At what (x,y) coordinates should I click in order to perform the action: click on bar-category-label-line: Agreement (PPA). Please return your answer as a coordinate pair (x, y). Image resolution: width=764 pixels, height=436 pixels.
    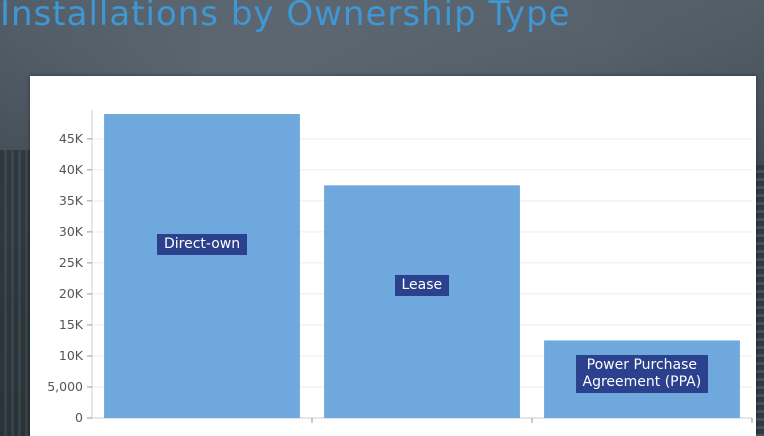
    Looking at the image, I should click on (642, 381).